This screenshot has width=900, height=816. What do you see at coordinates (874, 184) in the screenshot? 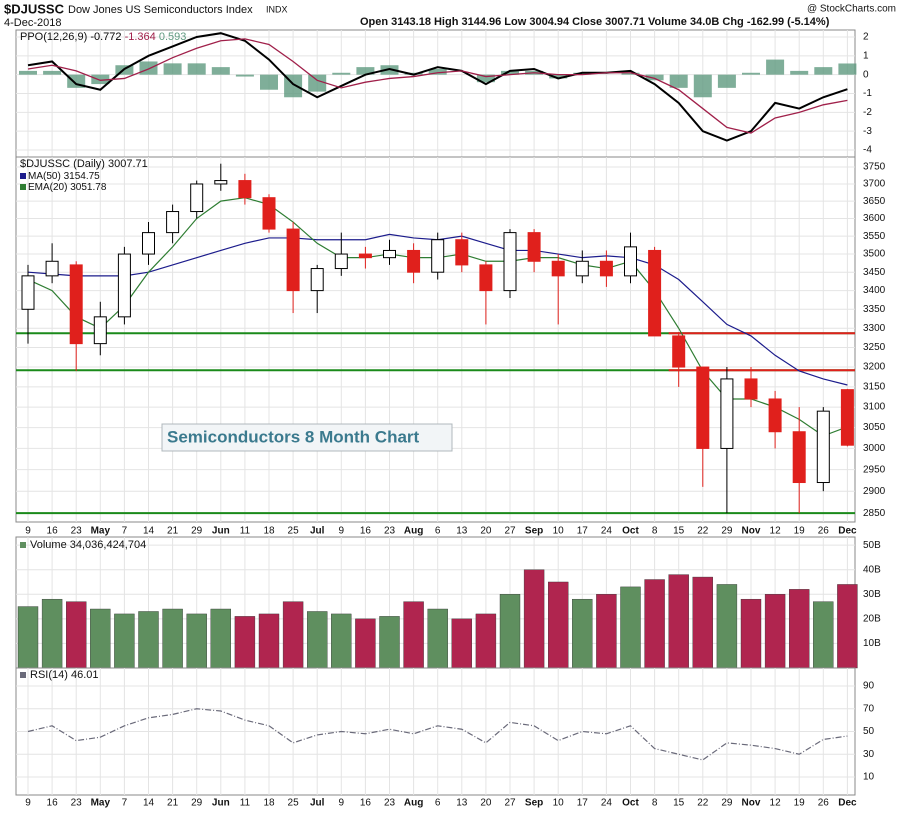
I see `y-tick-label: 3700` at bounding box center [874, 184].